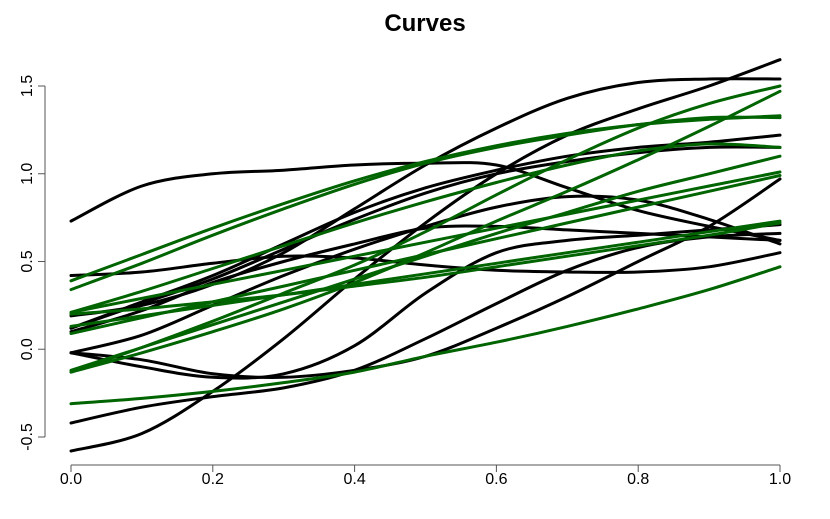 The height and width of the screenshot is (519, 830). What do you see at coordinates (354, 479) in the screenshot?
I see `x-tick-label: 0.4` at bounding box center [354, 479].